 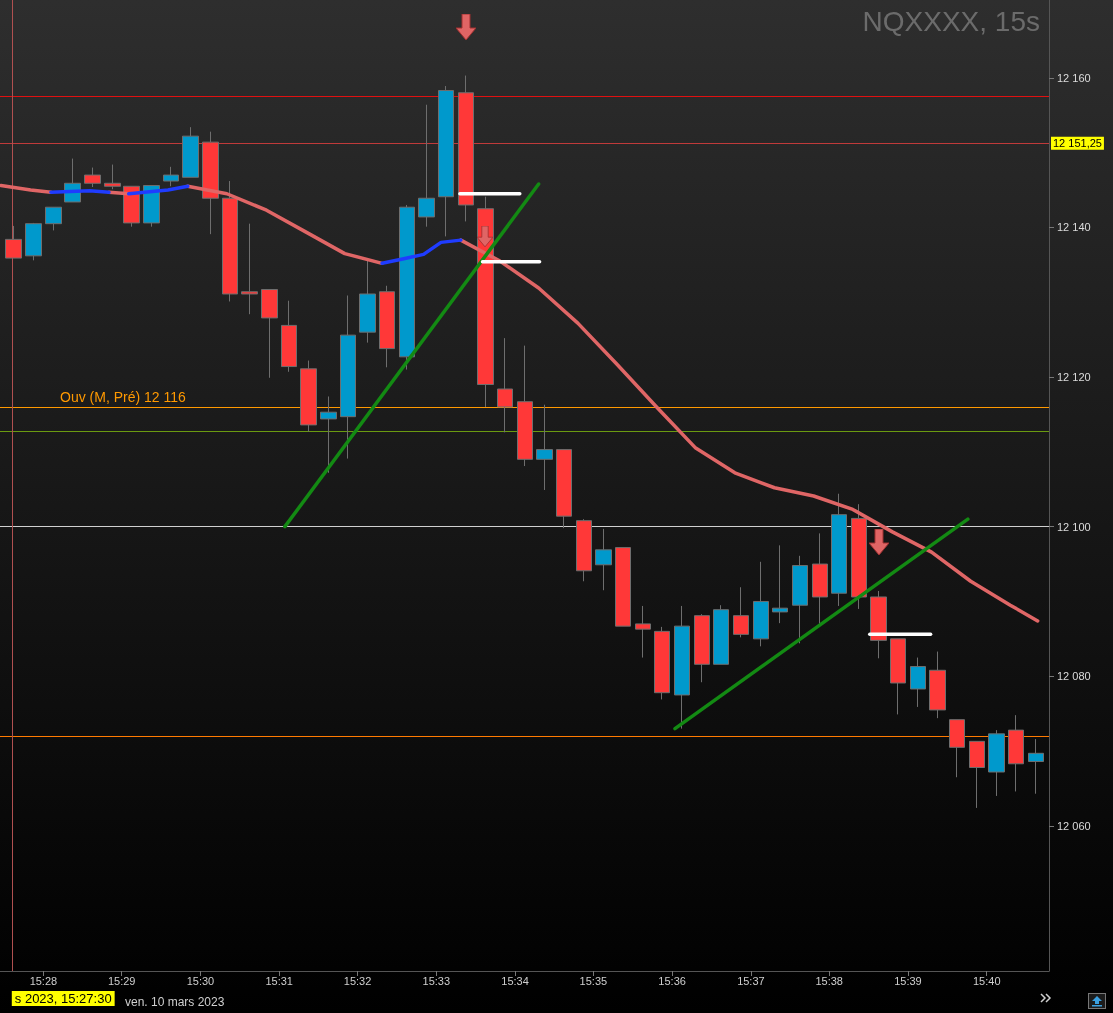 What do you see at coordinates (908, 980) in the screenshot?
I see `x-tick-label: 15:39` at bounding box center [908, 980].